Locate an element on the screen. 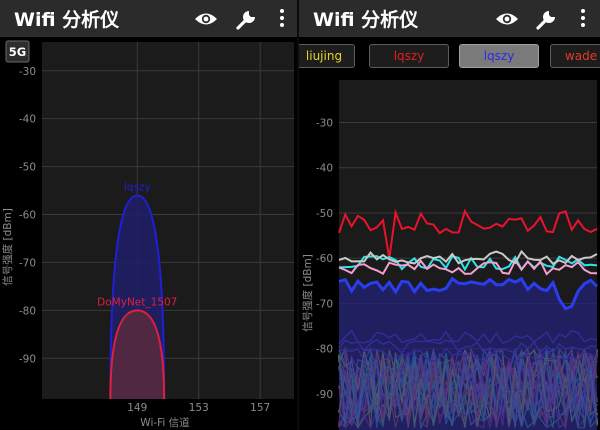 The image size is (600, 430). band-toggle-label: 5G is located at coordinates (17, 52).